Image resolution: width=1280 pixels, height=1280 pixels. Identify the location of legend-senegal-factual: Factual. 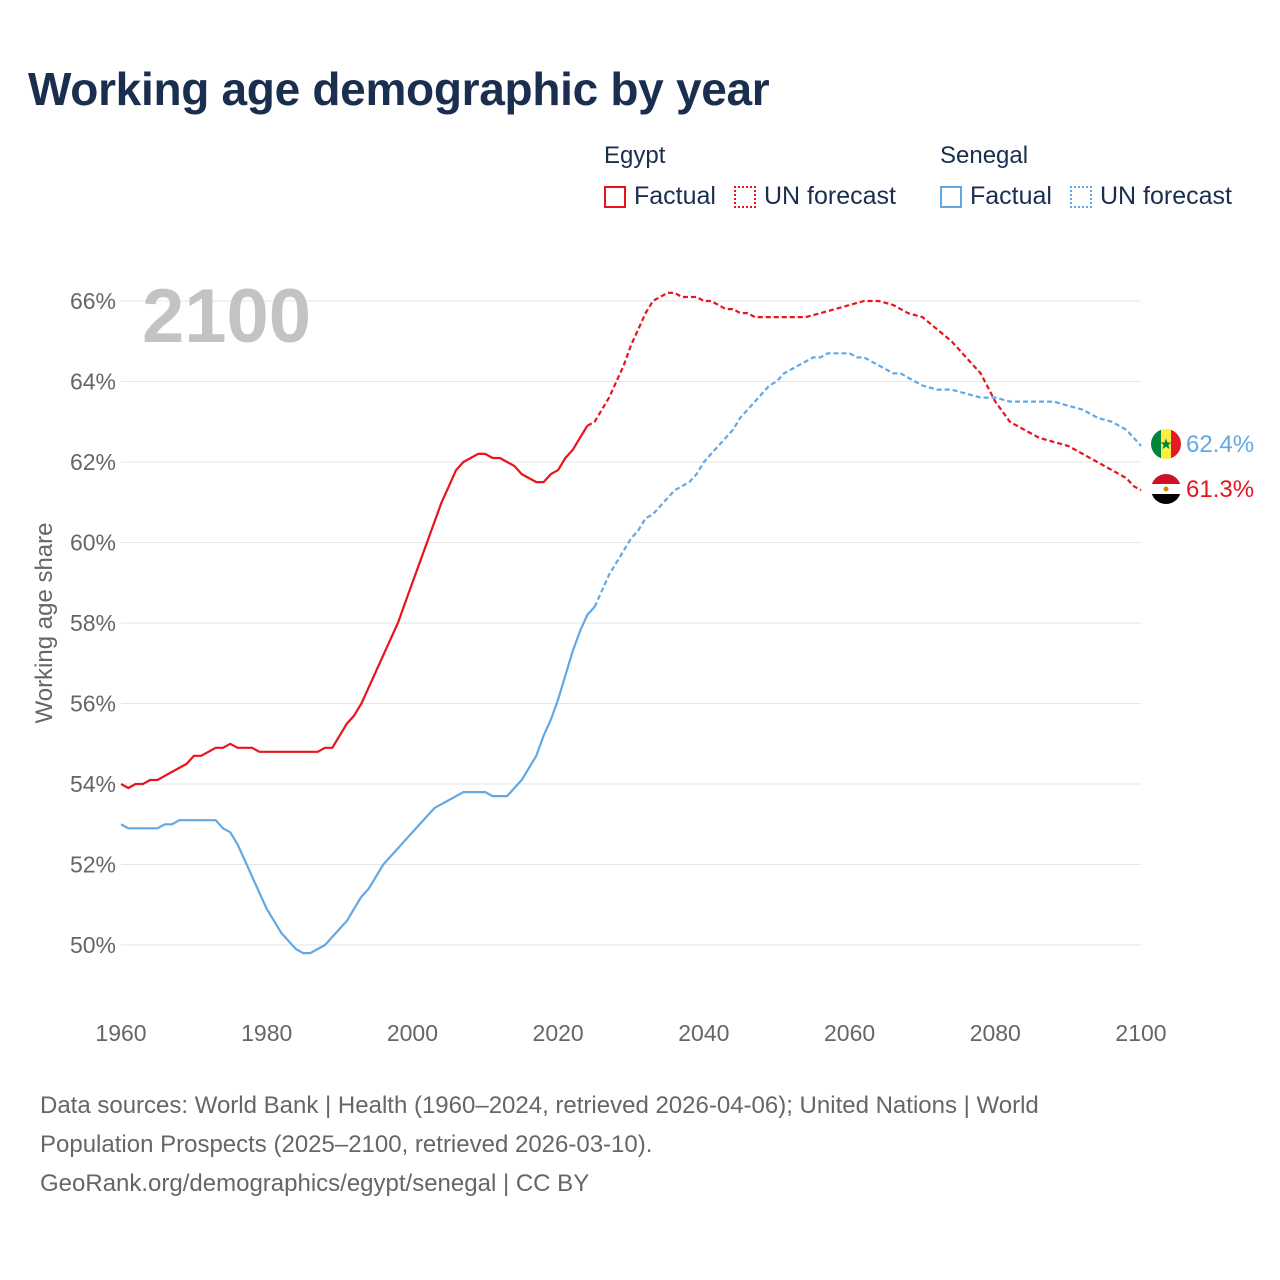
(996, 196).